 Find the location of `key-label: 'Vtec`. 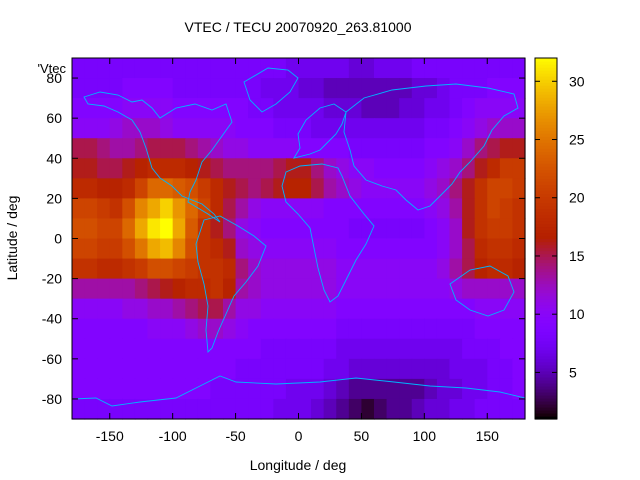

key-label: 'Vtec is located at coordinates (52, 68).